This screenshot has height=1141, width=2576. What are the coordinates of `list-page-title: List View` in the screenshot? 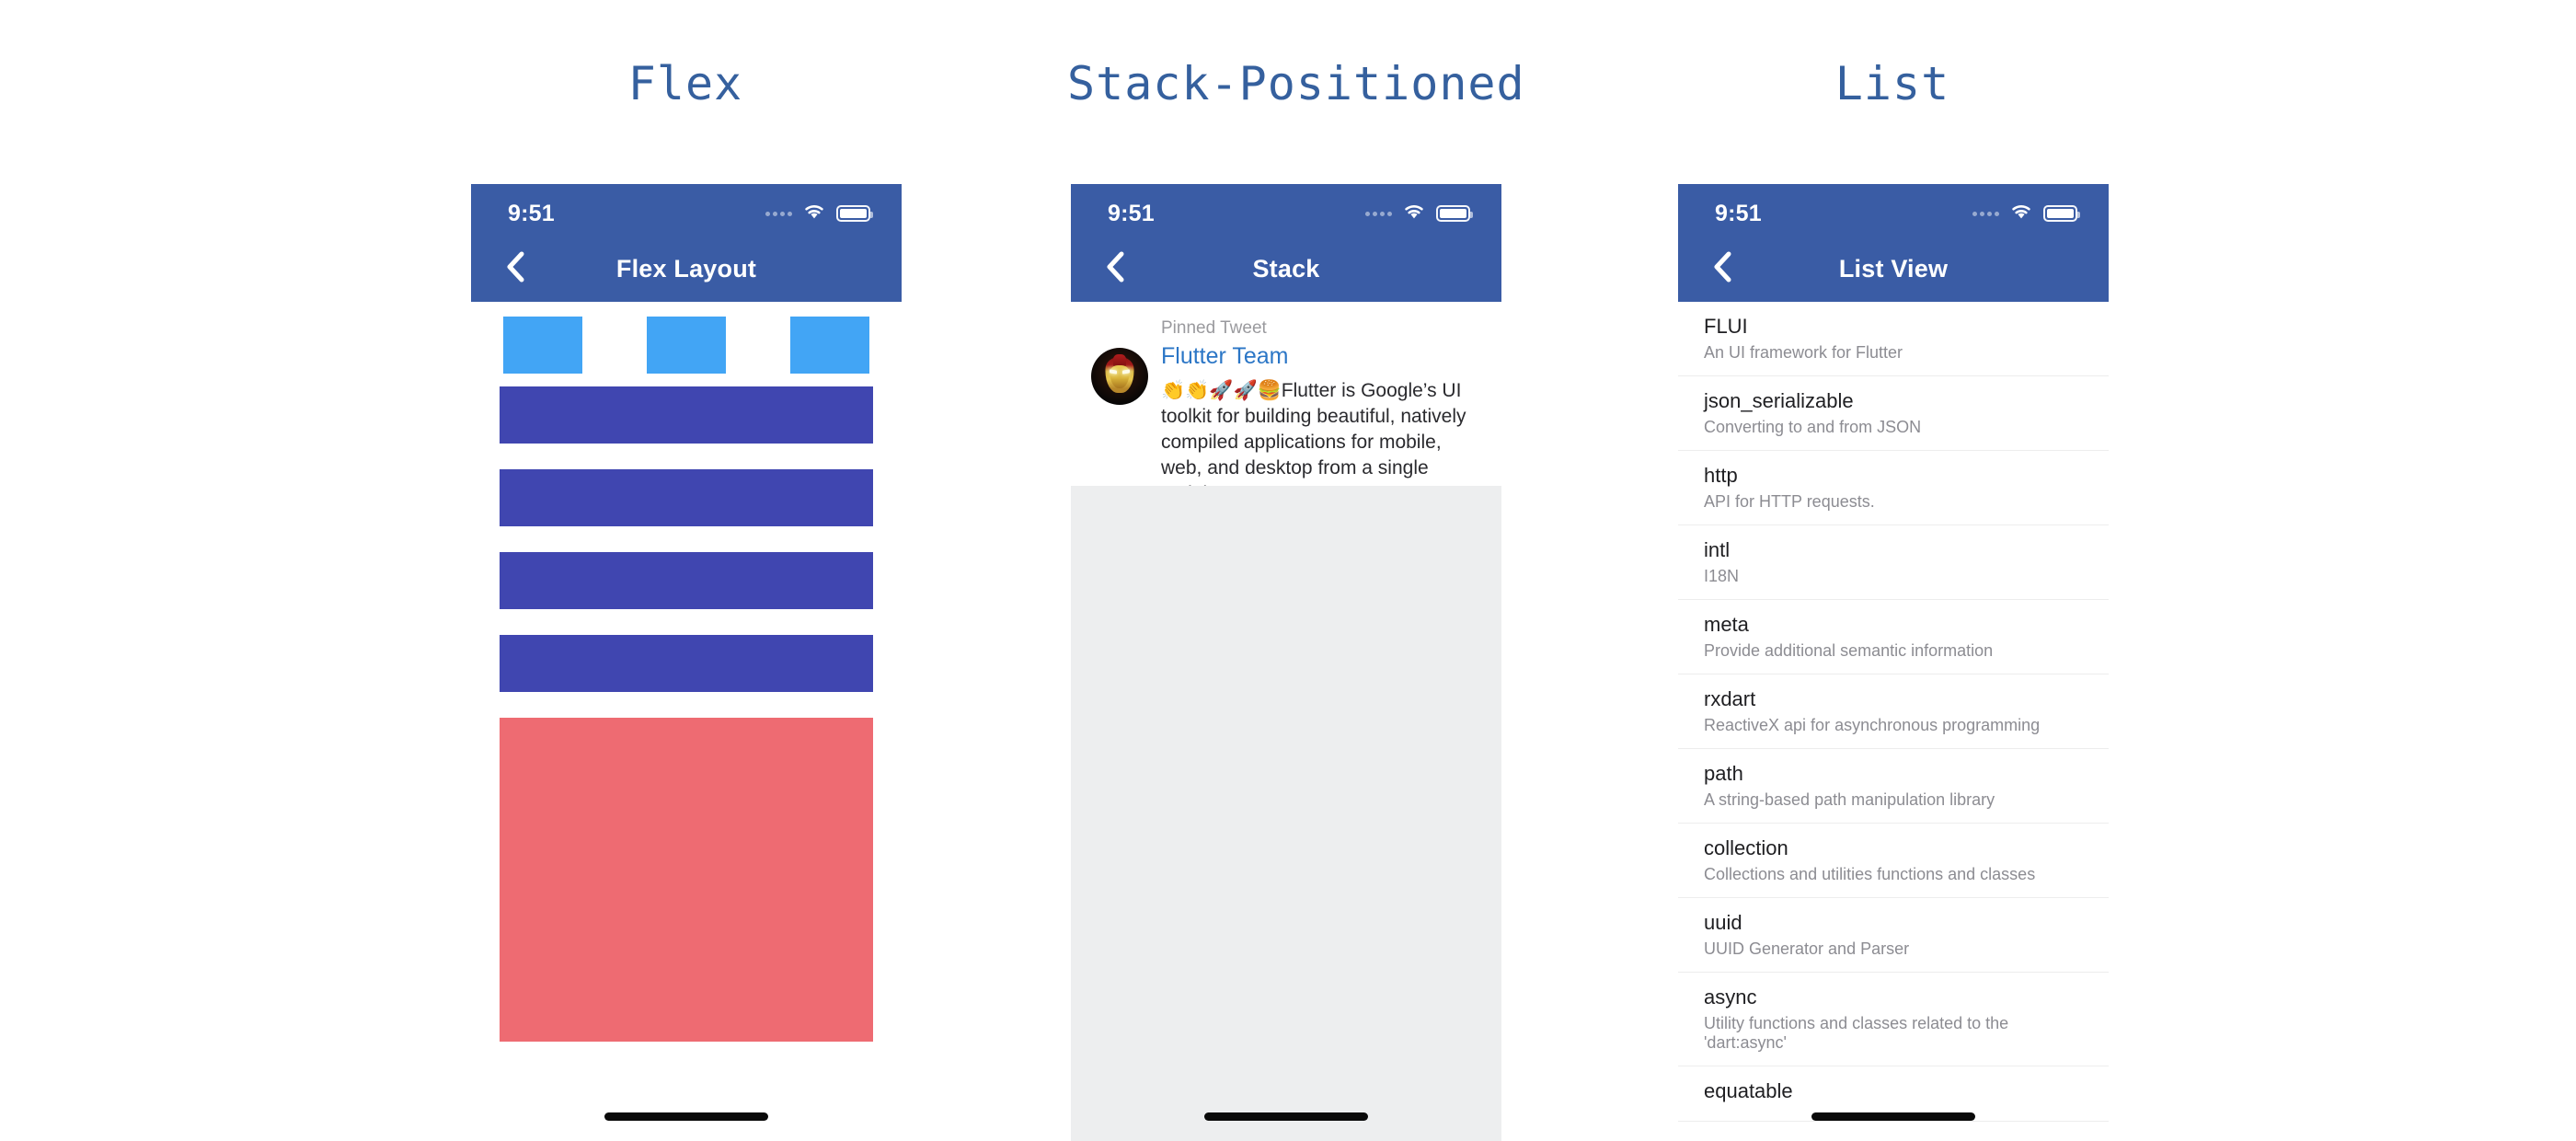 It's located at (1893, 268).